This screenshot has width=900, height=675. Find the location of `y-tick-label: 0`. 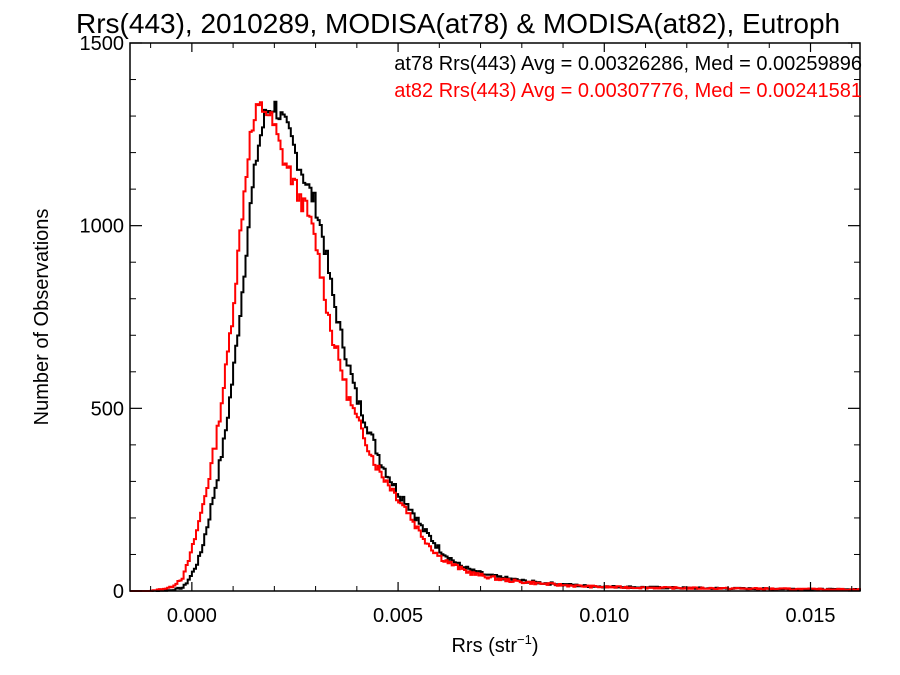

y-tick-label: 0 is located at coordinates (118, 592).